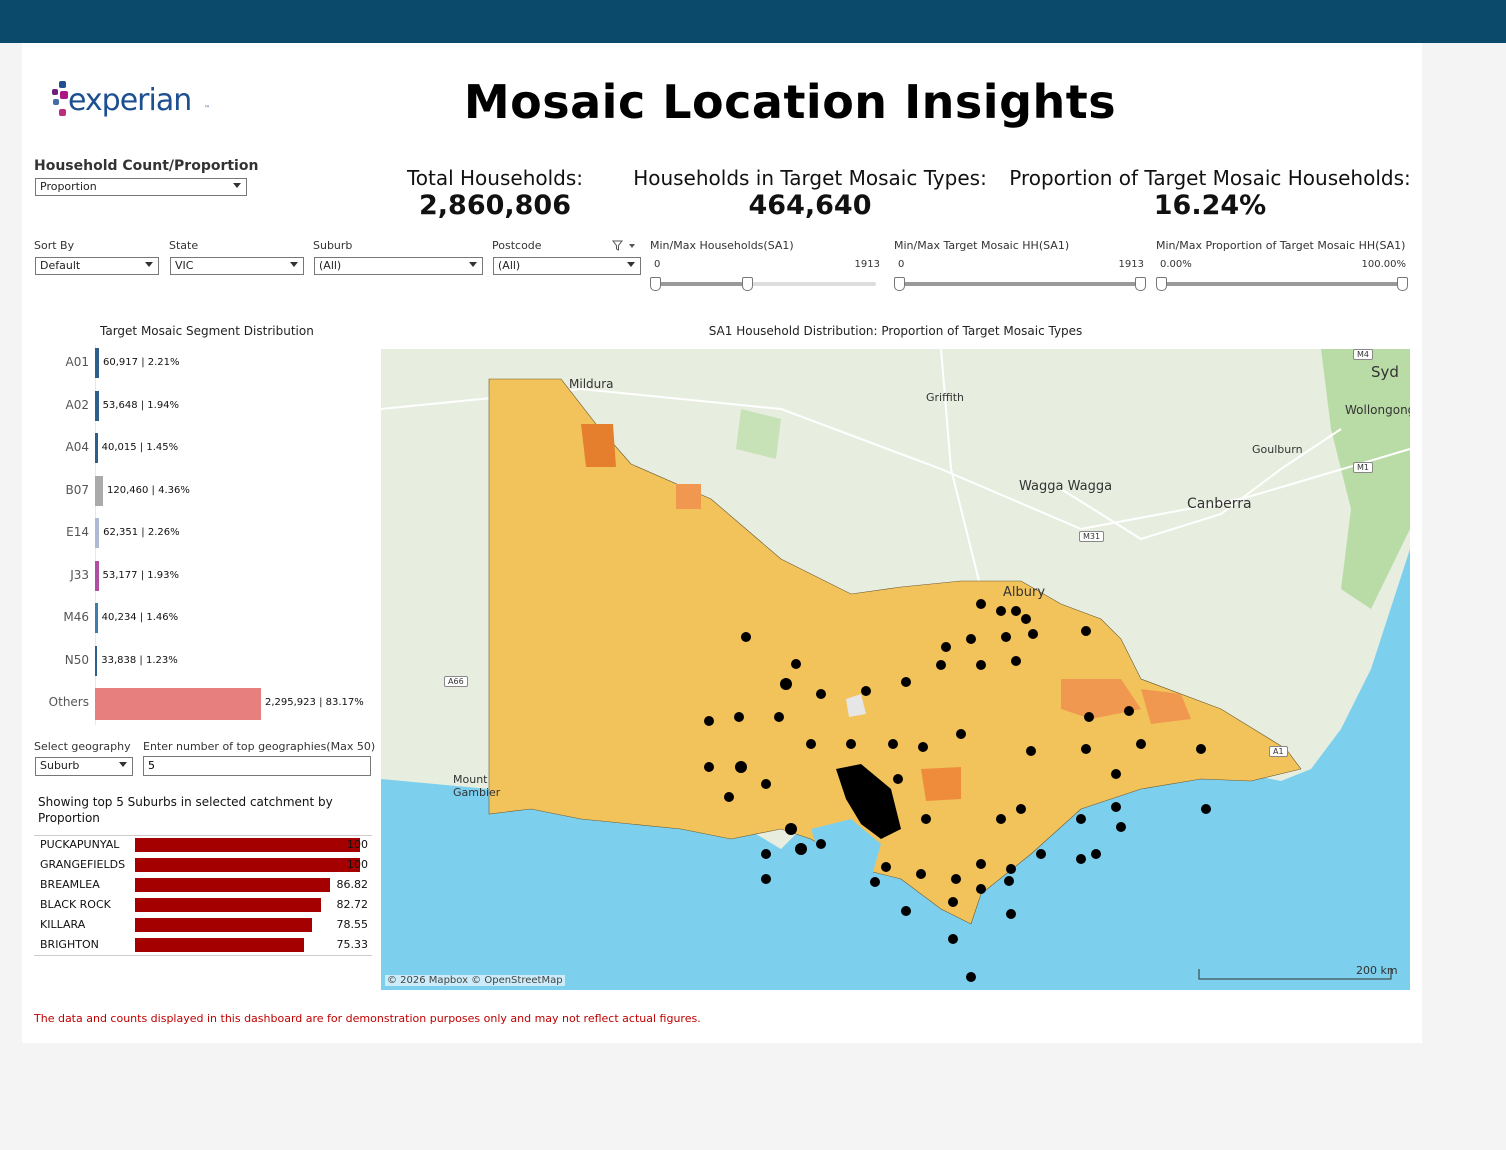 Image resolution: width=1506 pixels, height=1150 pixels. I want to click on table-row: KILLARA 78.55, so click(203, 925).